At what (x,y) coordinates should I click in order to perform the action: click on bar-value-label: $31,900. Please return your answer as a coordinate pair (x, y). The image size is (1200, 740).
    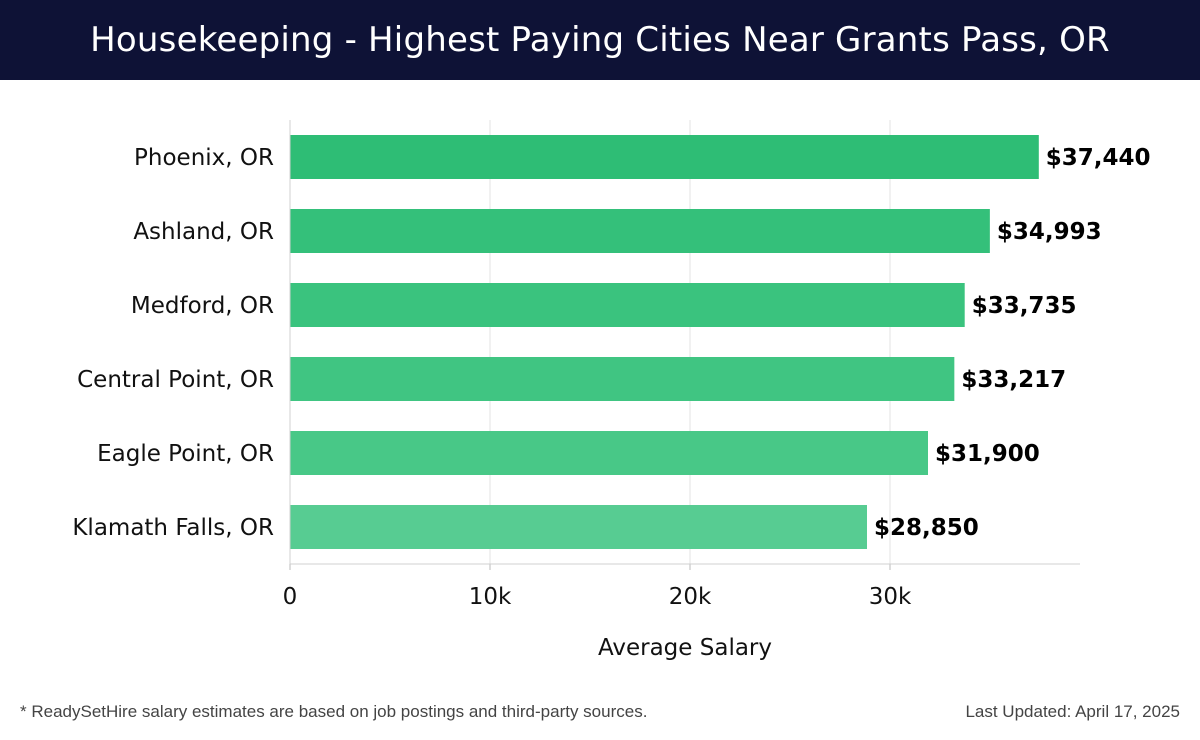
    Looking at the image, I should click on (987, 454).